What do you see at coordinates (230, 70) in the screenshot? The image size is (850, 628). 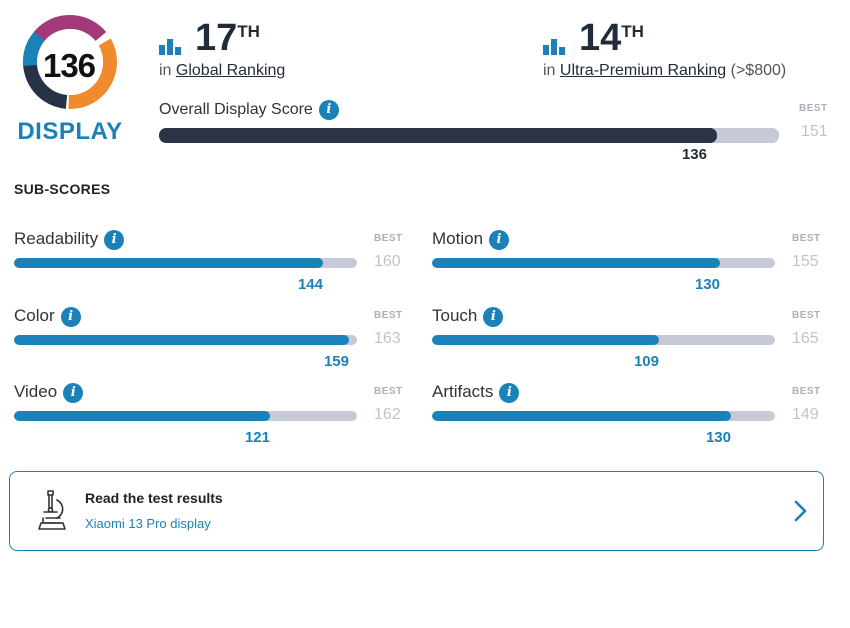 I see `global-ranking-link: Global Ranking` at bounding box center [230, 70].